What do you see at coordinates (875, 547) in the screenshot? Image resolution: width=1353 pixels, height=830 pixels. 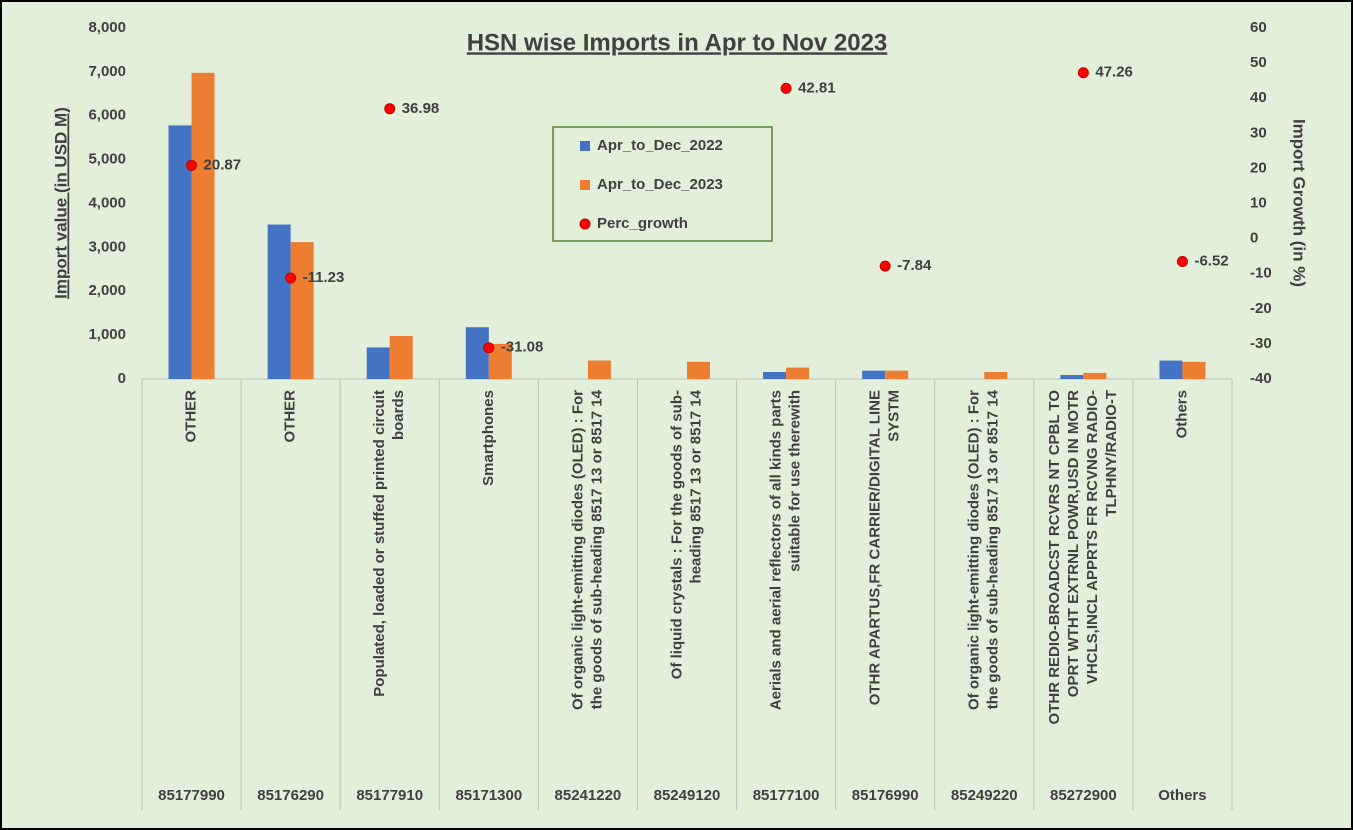 I see `category-description: OTHR APARTUS,FR CARRIER/DIGITAL LINE` at bounding box center [875, 547].